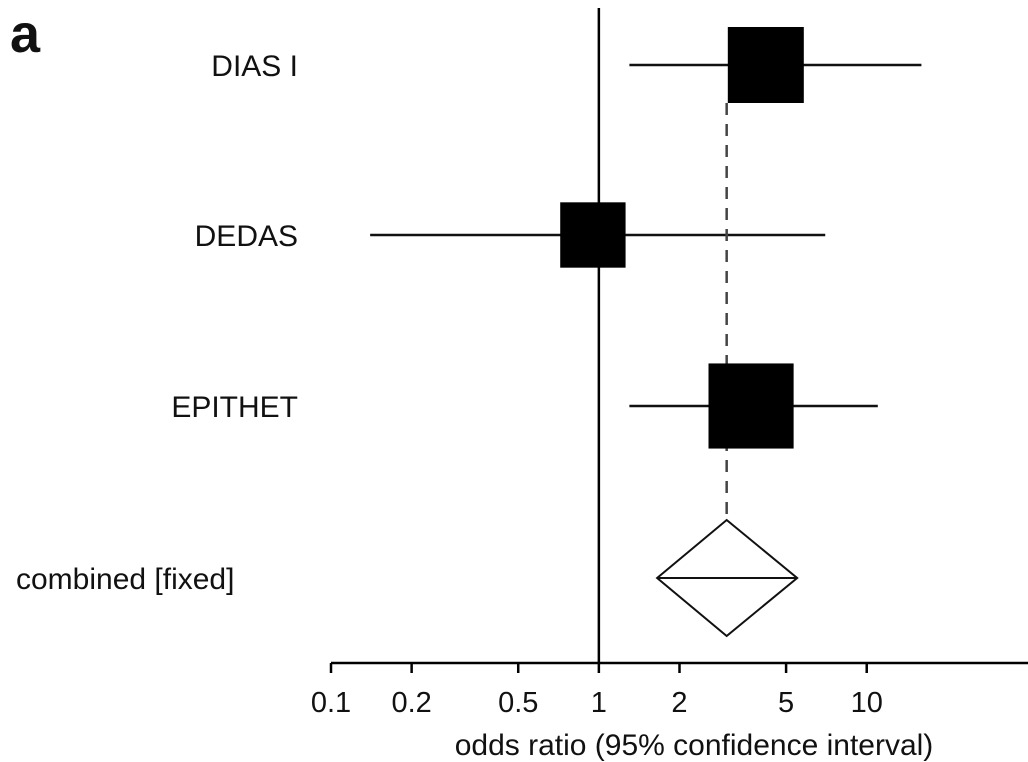 The image size is (1028, 762). Describe the element at coordinates (786, 703) in the screenshot. I see `x-tick-label-5: 5` at that location.